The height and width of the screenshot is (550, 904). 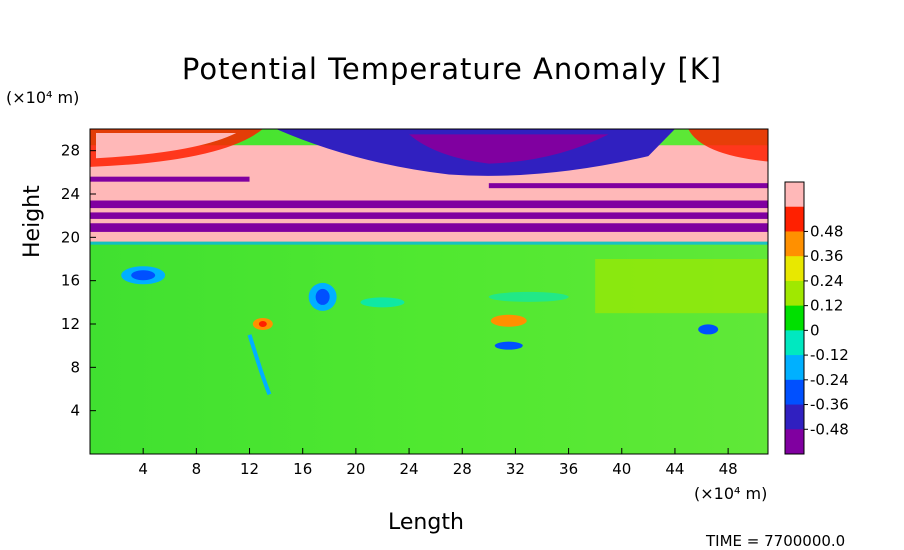 What do you see at coordinates (826, 306) in the screenshot?
I see `colorbar-label: 0.12` at bounding box center [826, 306].